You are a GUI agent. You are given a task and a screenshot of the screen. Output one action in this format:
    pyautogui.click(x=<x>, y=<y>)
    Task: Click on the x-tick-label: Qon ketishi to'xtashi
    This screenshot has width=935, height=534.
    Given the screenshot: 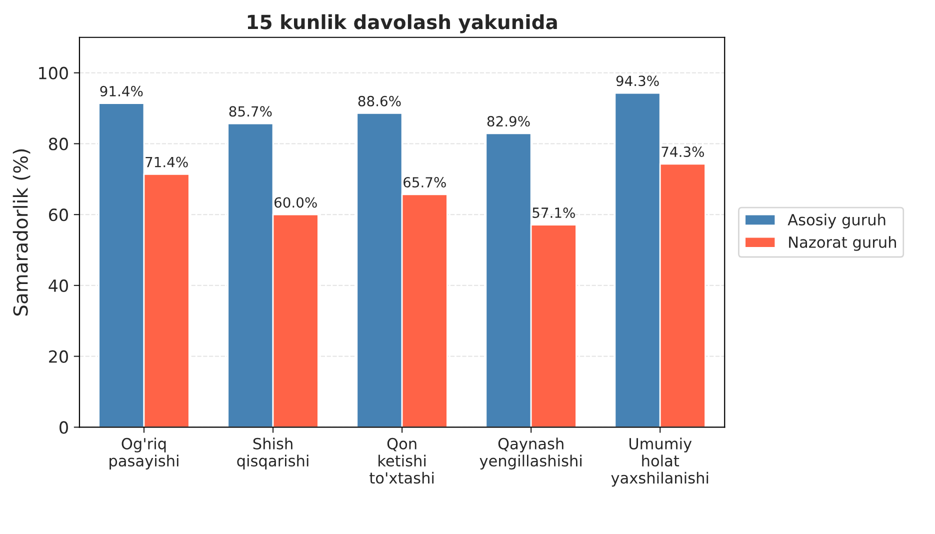 What is the action you would take?
    pyautogui.click(x=402, y=461)
    